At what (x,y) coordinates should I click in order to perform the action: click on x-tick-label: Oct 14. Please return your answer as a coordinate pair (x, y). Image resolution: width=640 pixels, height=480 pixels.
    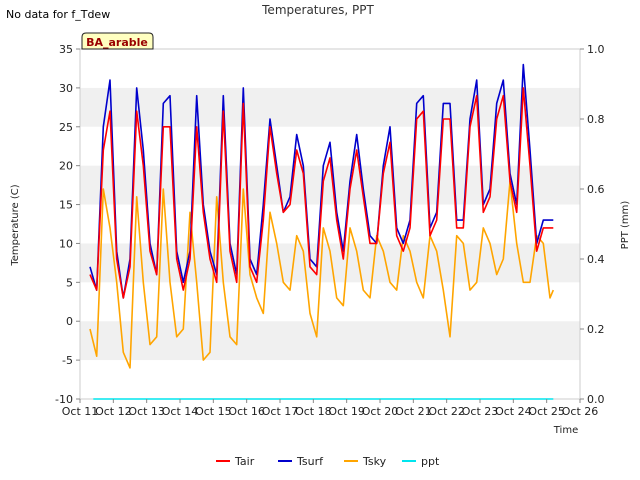
    Looking at the image, I should click on (180, 411).